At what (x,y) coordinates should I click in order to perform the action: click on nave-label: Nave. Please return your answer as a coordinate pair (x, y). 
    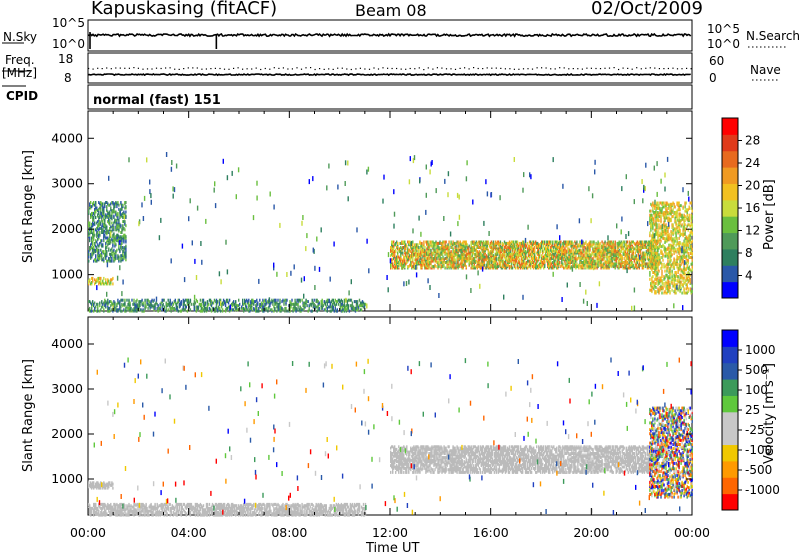
    Looking at the image, I should click on (765, 70).